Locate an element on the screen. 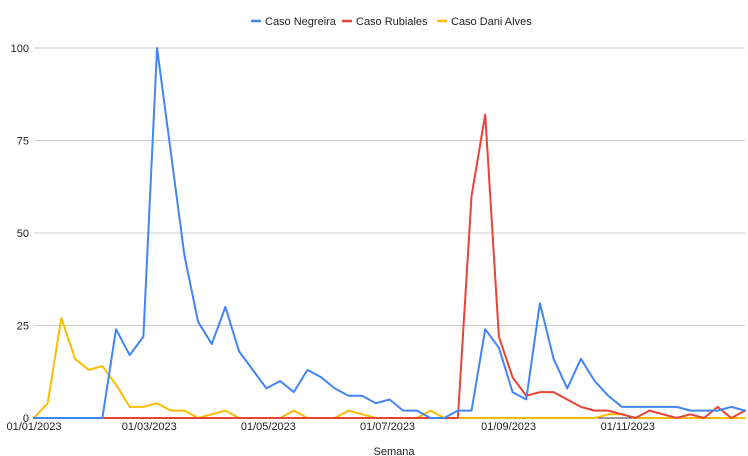 The height and width of the screenshot is (456, 748). x-tick-label: 01/11/2023 is located at coordinates (628, 427).